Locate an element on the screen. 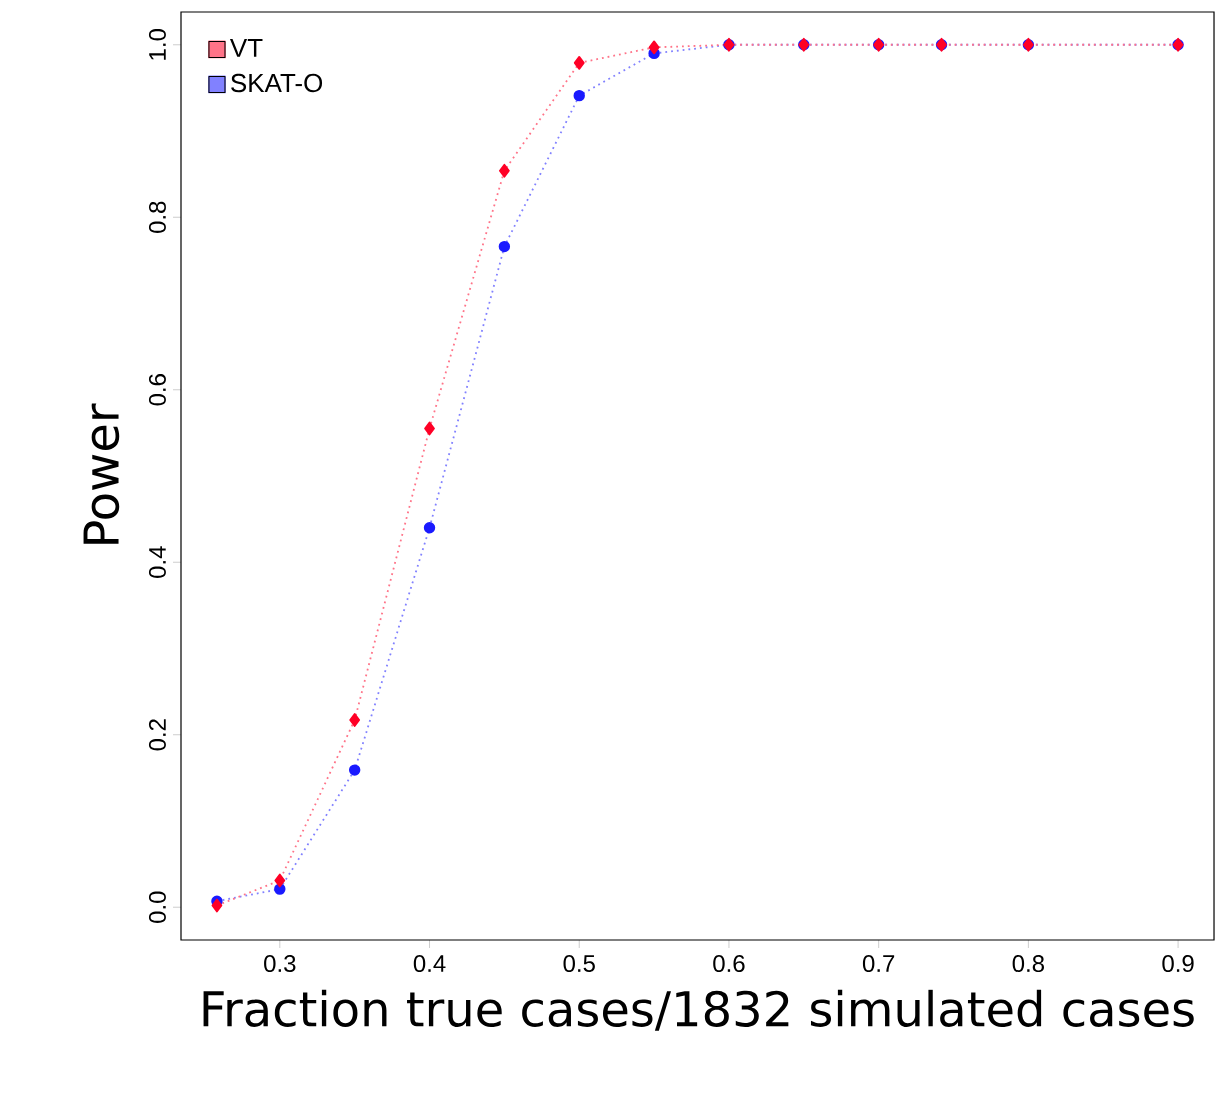 Image resolution: width=1219 pixels, height=1098 pixels. x-tick-label: 0.5 is located at coordinates (579, 964).